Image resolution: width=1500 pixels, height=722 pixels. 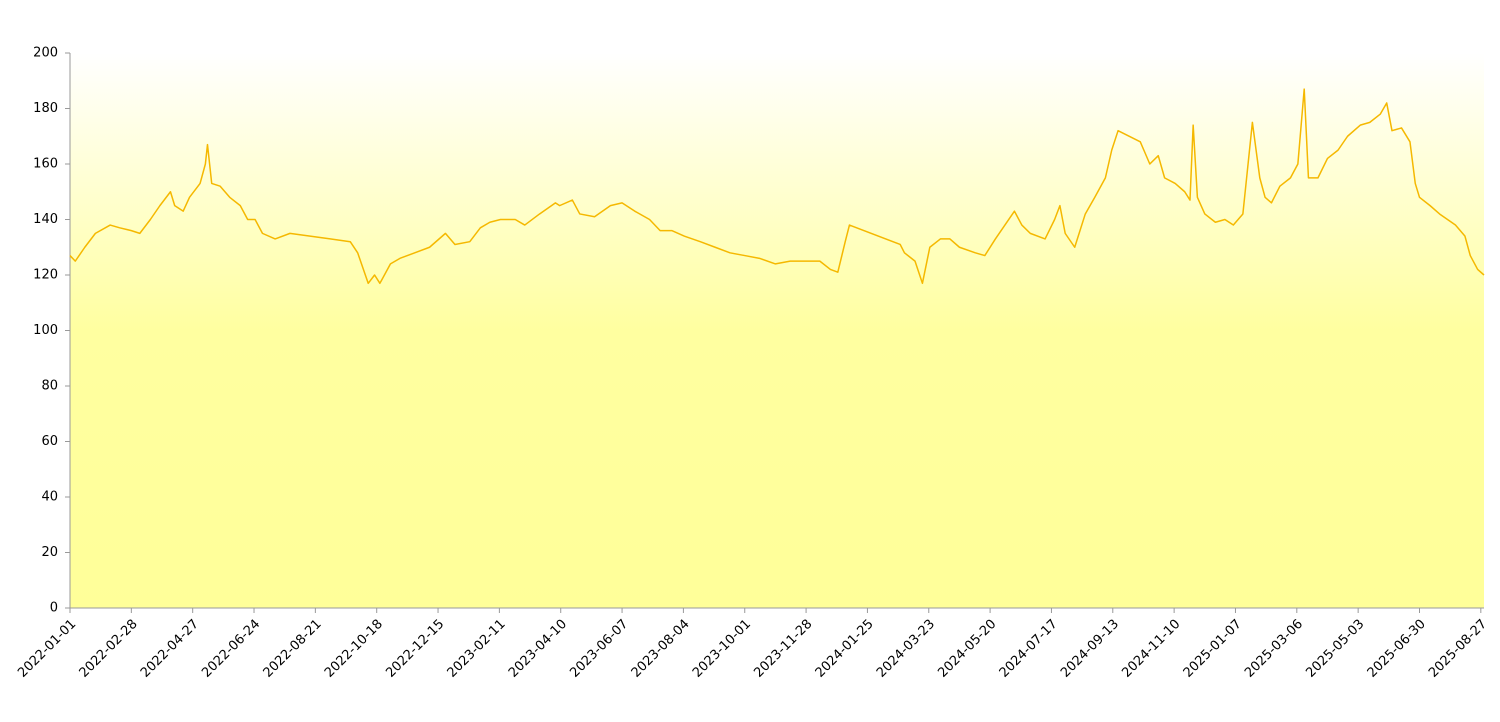 What do you see at coordinates (415, 649) in the screenshot?
I see `x-tick-label: 2022-12-15` at bounding box center [415, 649].